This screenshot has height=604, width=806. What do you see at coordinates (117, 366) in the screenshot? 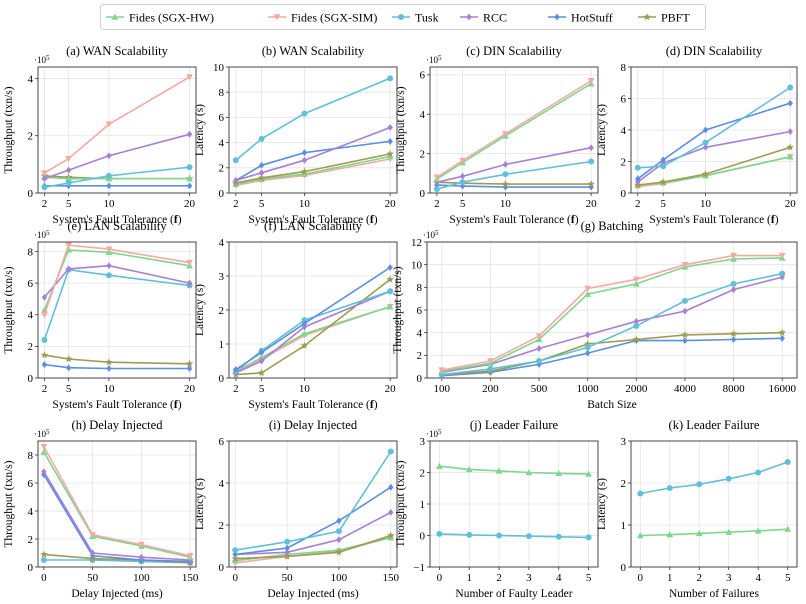
I see `series-hotstuff` at bounding box center [117, 366].